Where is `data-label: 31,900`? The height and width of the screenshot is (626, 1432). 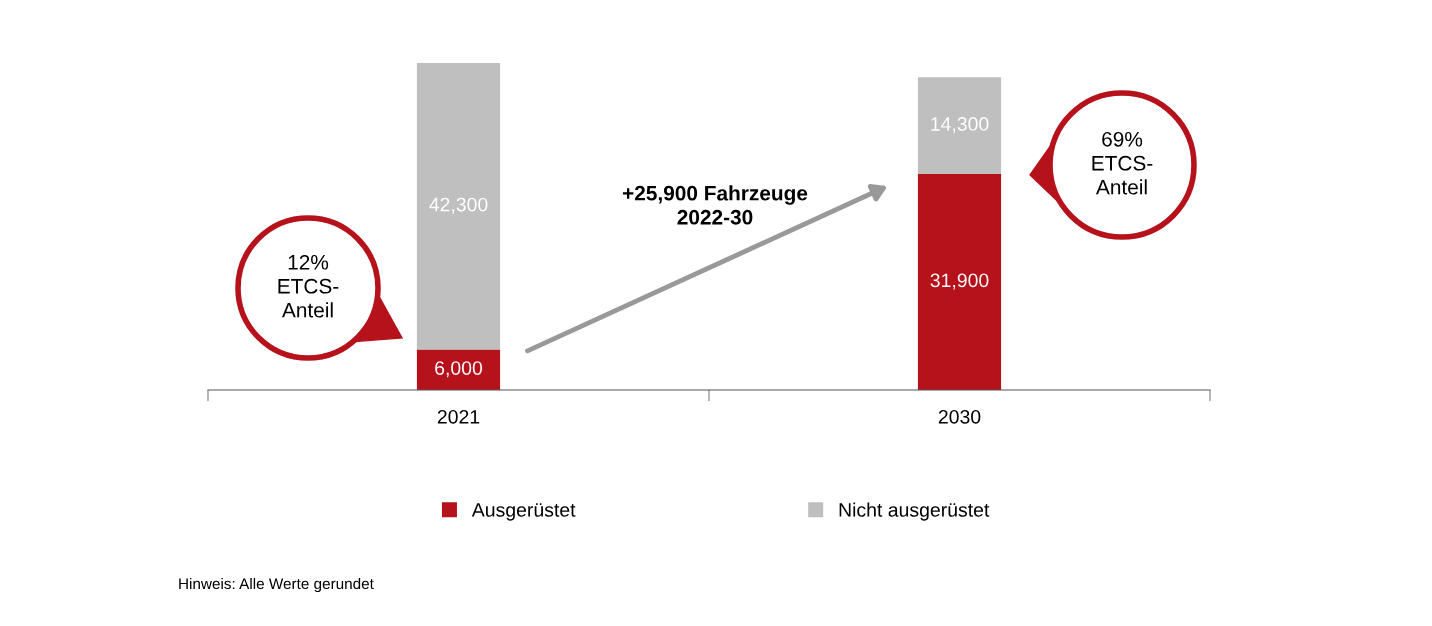 data-label: 31,900 is located at coordinates (959, 281).